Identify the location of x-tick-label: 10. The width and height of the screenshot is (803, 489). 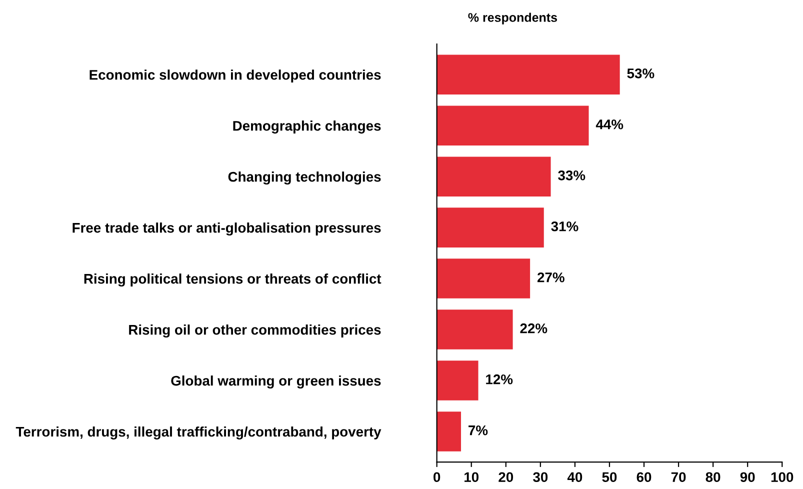
(471, 477).